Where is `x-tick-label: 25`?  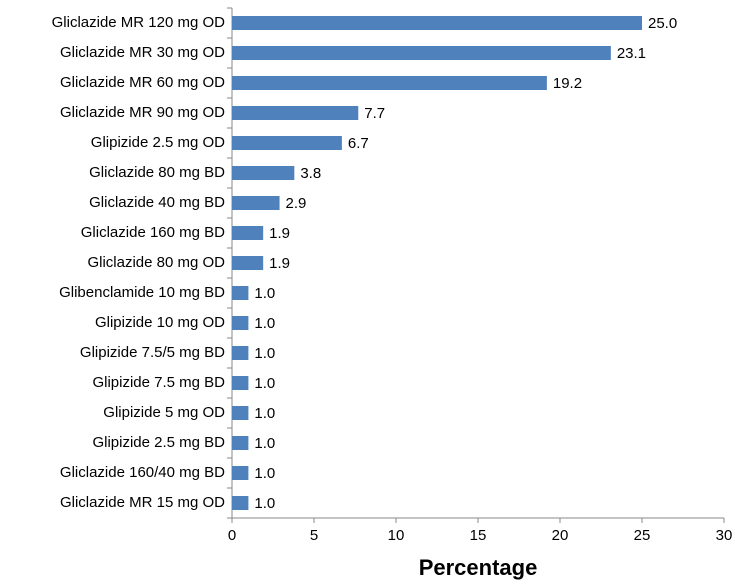
x-tick-label: 25 is located at coordinates (642, 535).